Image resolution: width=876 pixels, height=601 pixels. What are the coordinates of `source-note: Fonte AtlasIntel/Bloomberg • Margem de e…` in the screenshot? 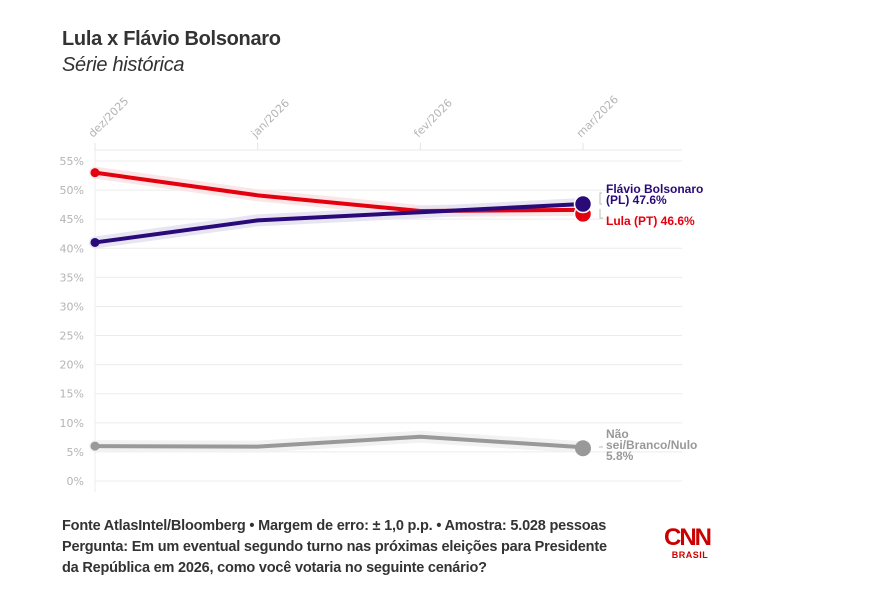 It's located at (334, 526).